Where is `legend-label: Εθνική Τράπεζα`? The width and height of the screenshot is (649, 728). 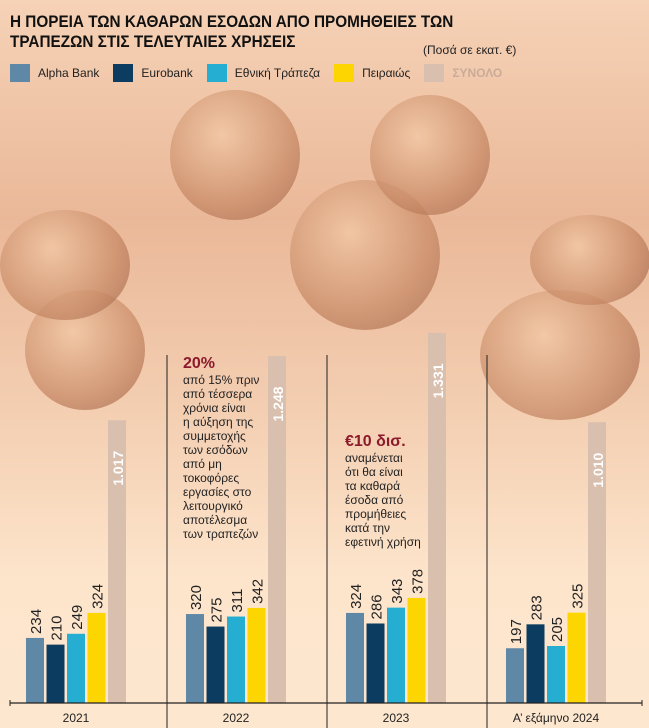 legend-label: Εθνική Τράπεζα is located at coordinates (277, 73).